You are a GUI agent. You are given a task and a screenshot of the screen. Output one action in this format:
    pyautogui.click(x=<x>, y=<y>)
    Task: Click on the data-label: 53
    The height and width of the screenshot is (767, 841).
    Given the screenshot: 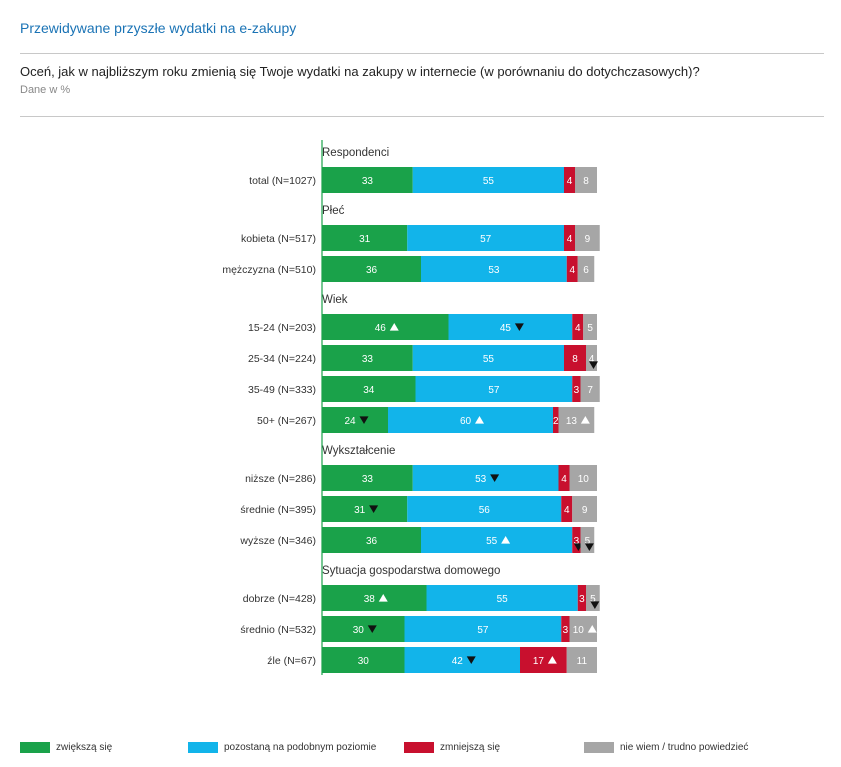 What is the action you would take?
    pyautogui.click(x=481, y=479)
    